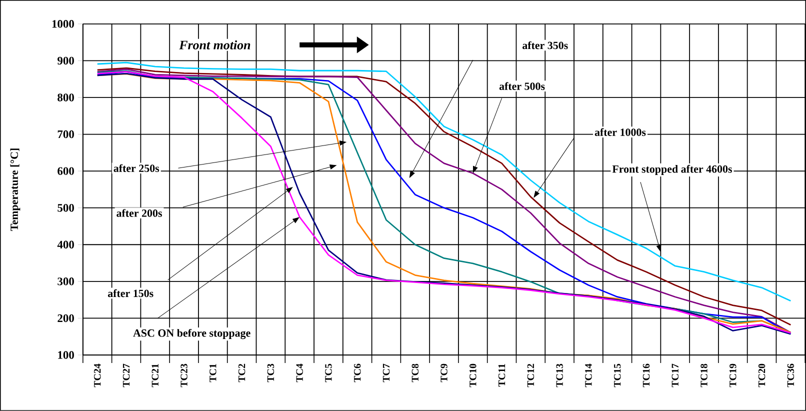 The height and width of the screenshot is (411, 806). Describe the element at coordinates (646, 376) in the screenshot. I see `x-tick-label: TC16` at that location.